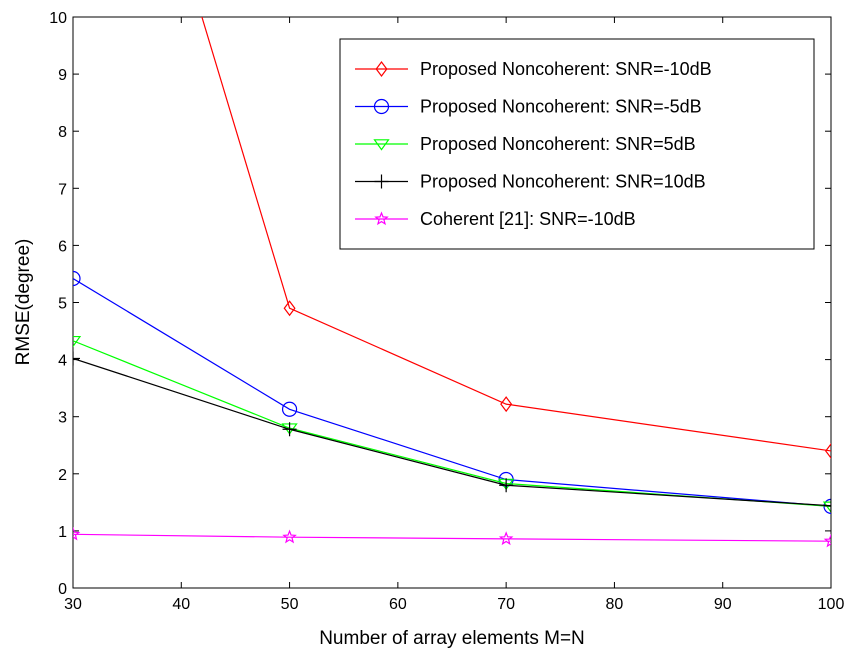 The image size is (850, 651). I want to click on x-axis-label: Number of array elements M=N, so click(452, 638).